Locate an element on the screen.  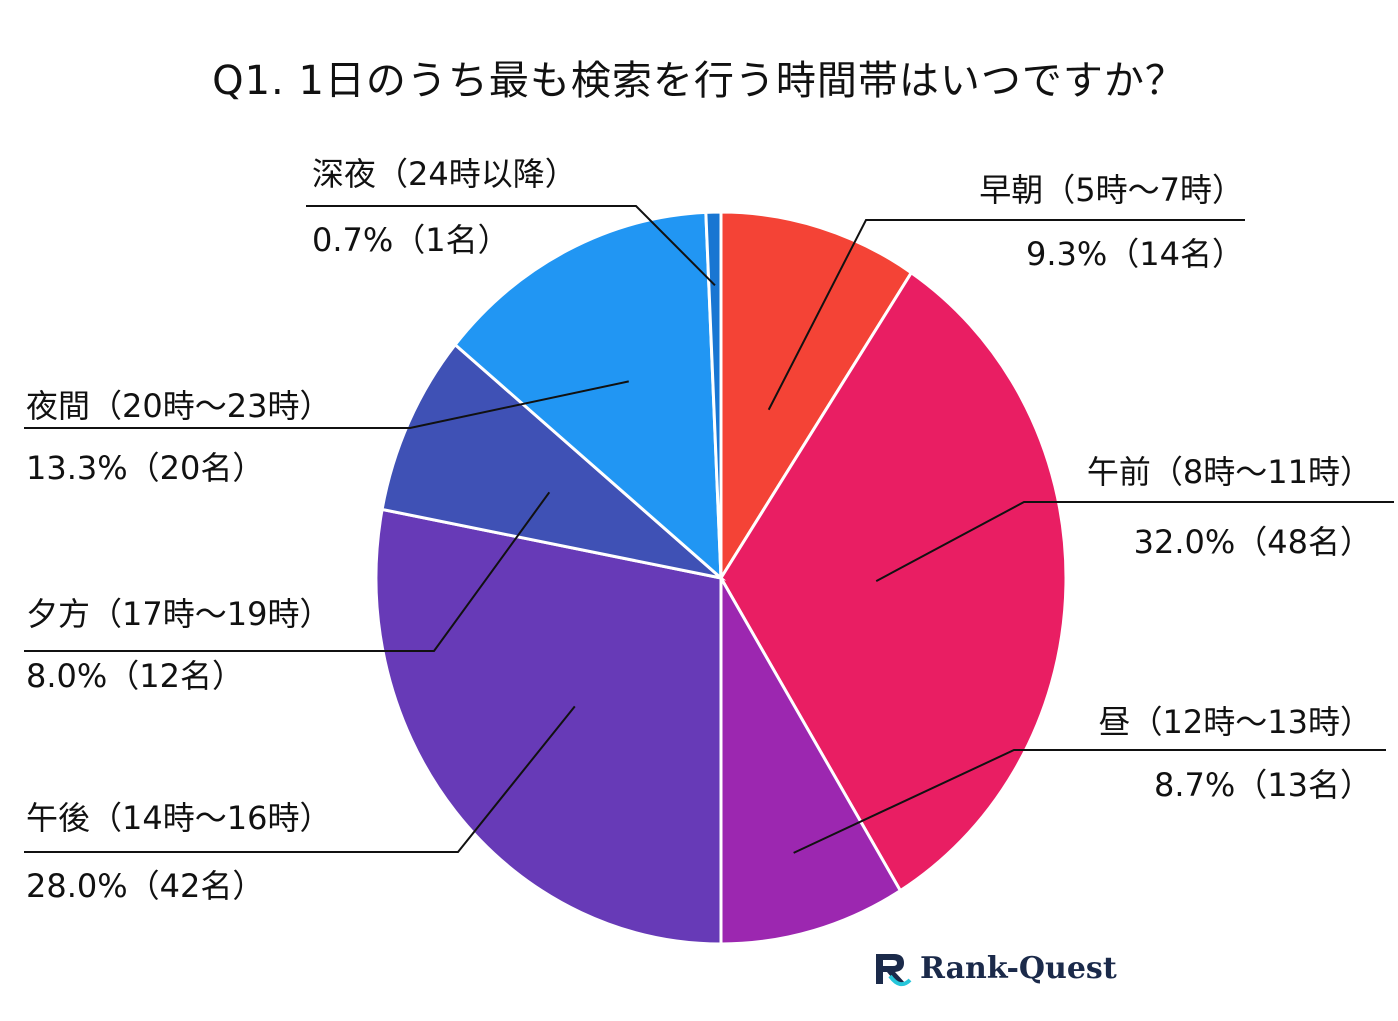
label-morning: 午前（8時〜11時） is located at coordinates (1229, 472).